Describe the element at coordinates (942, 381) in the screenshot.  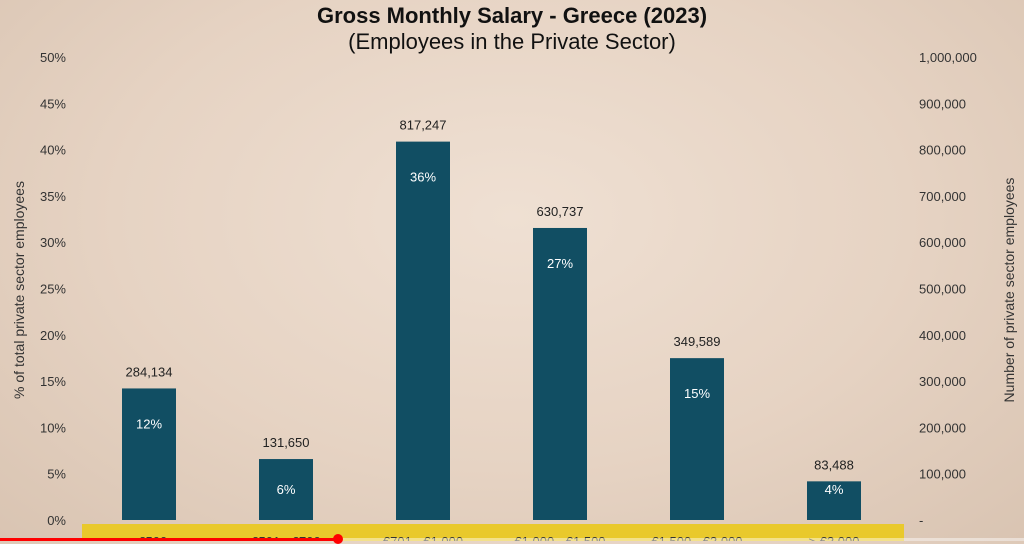
I see `right-tick-label: 300,000` at that location.